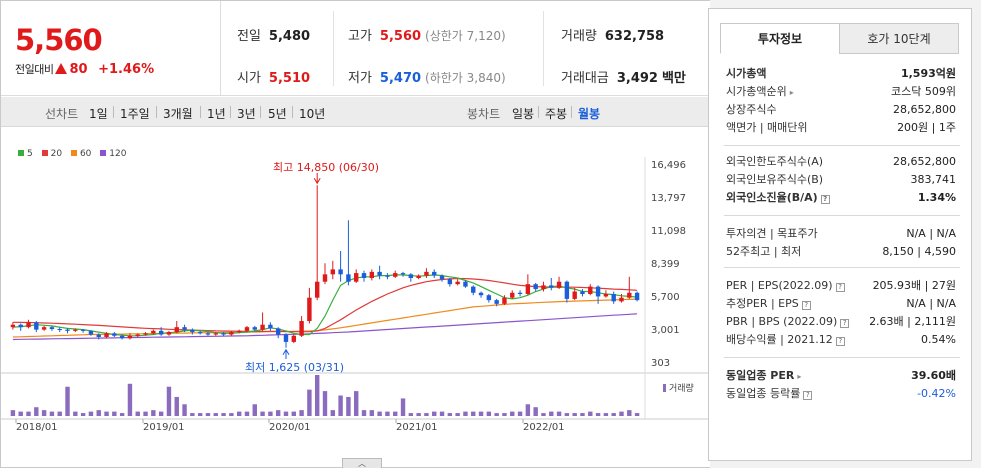  I want to click on candle-weekly: 주봉, so click(556, 114).